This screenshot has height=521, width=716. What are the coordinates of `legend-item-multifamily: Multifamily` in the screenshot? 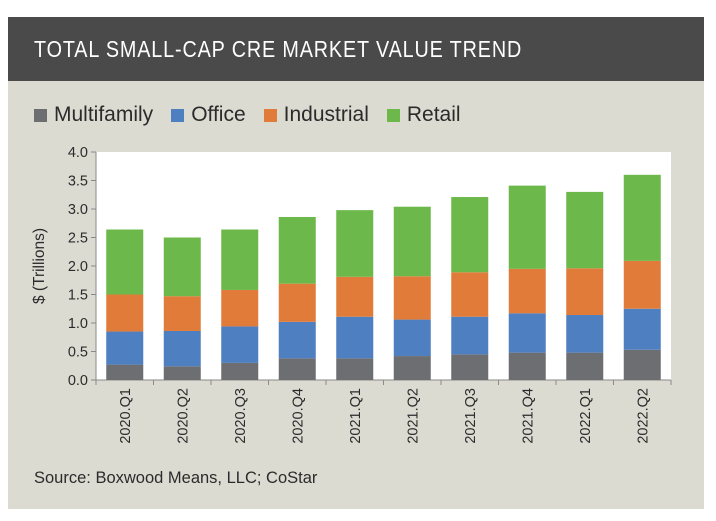 It's located at (93, 115).